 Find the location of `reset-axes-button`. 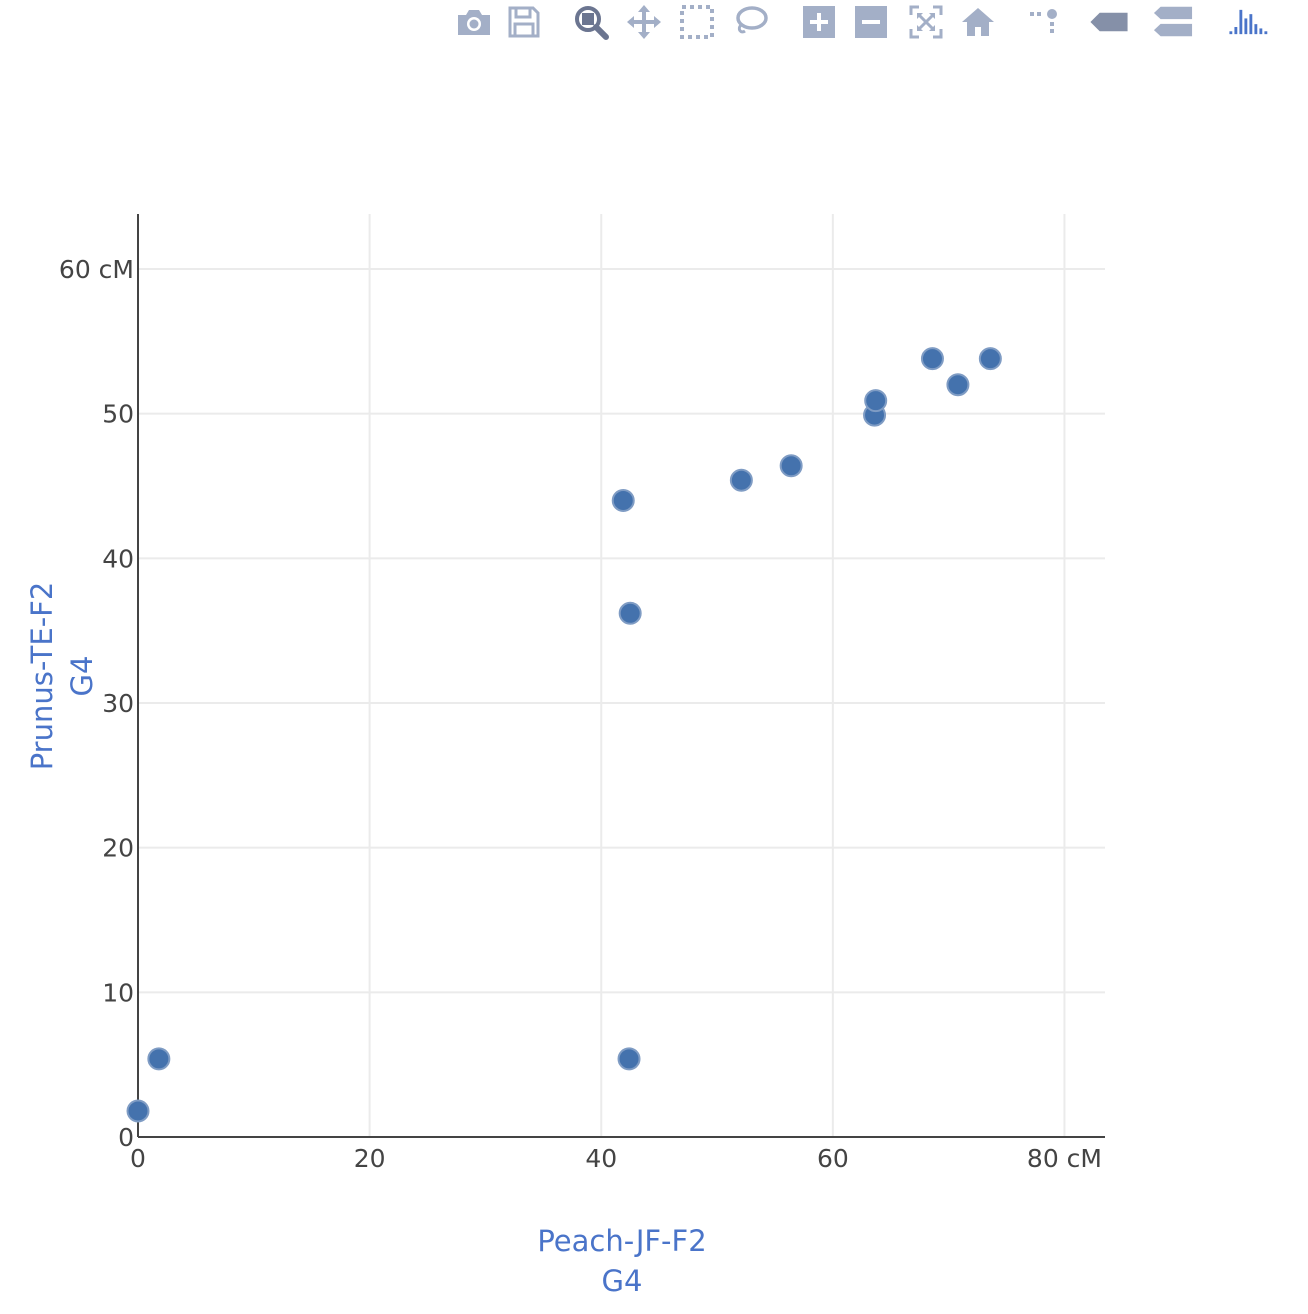

reset-axes-button is located at coordinates (978, 22).